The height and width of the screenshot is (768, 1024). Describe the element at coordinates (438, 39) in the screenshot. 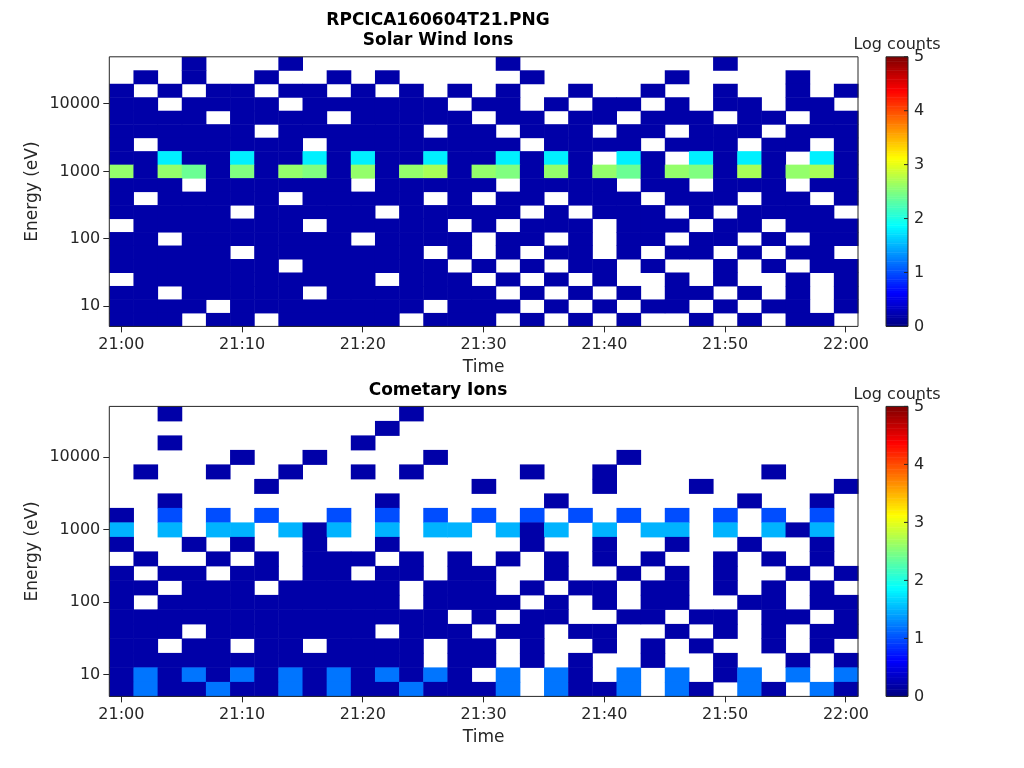

I see `chart-subtitle: Solar Wind Ions` at that location.